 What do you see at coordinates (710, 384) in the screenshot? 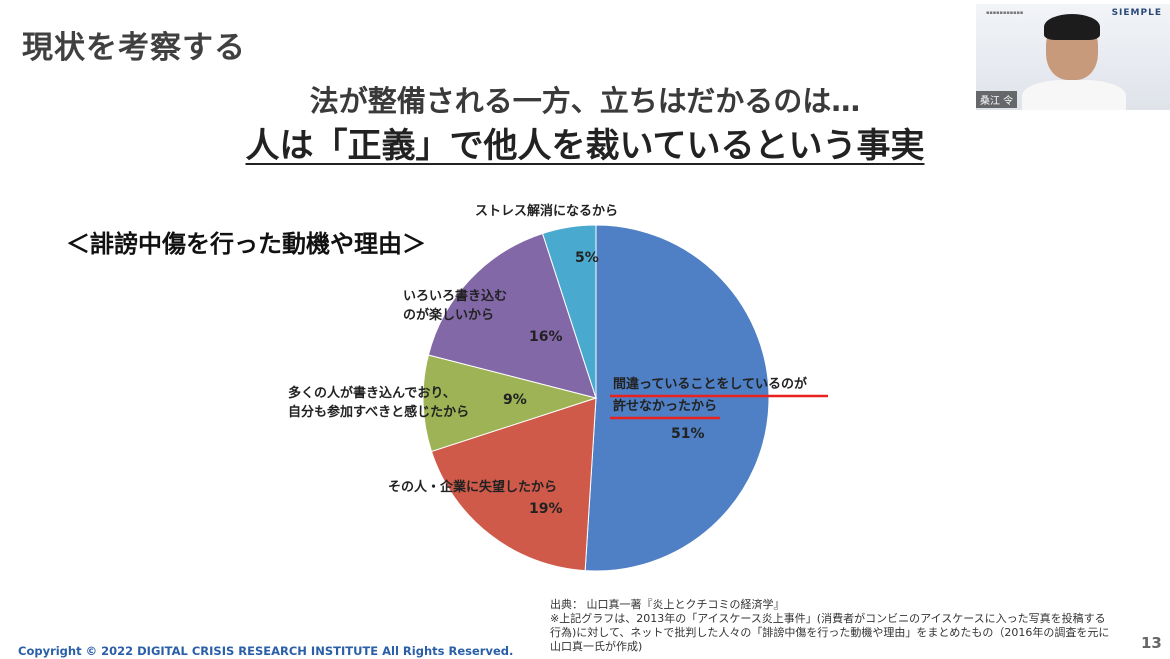
I see `slice-category-label: 間違っていることをしているのが` at bounding box center [710, 384].